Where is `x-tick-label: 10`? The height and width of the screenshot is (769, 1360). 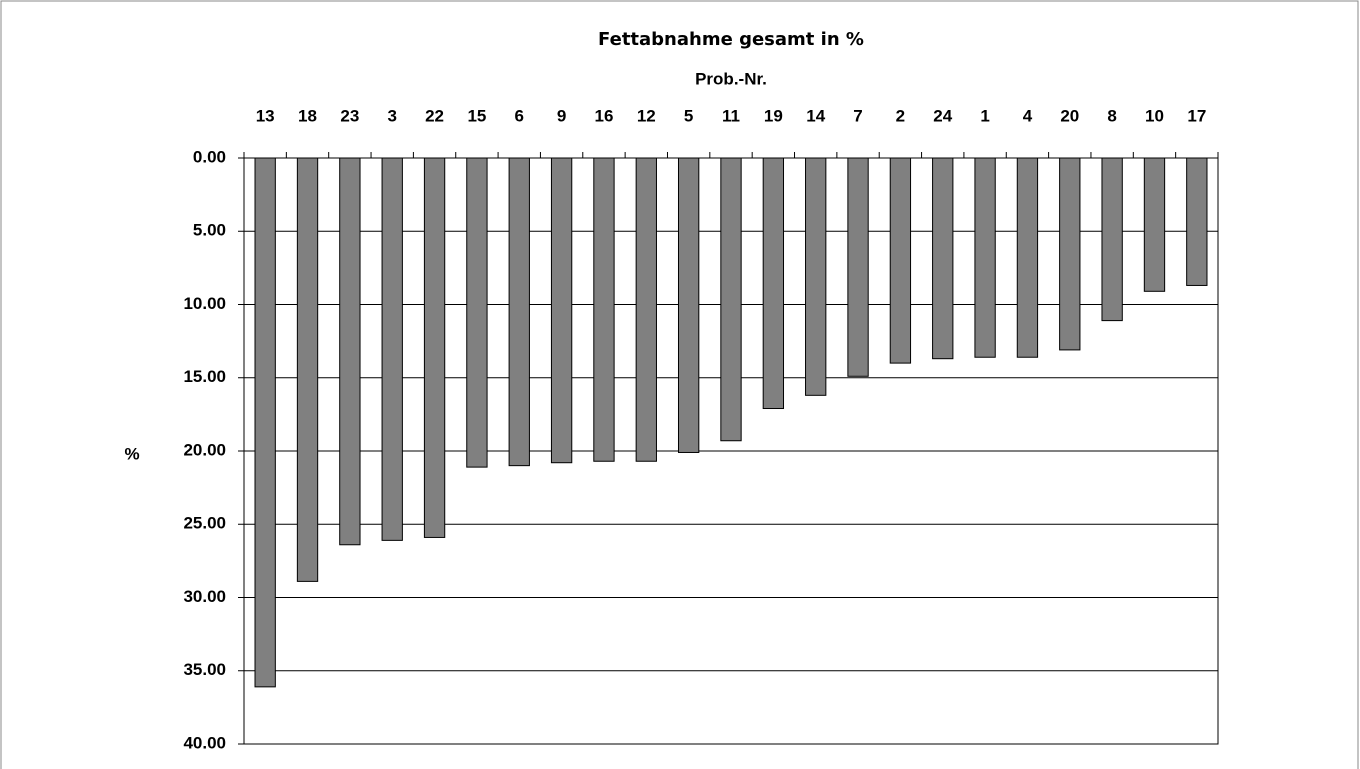
x-tick-label: 10 is located at coordinates (1154, 115).